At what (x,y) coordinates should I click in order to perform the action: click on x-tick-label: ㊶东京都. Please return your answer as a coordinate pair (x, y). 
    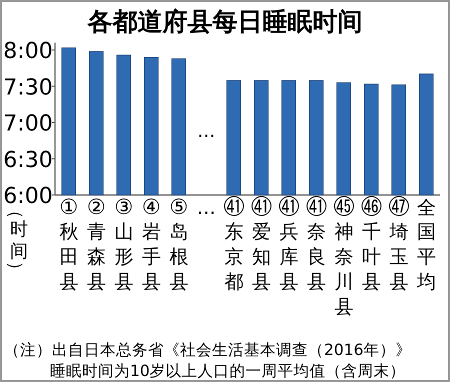
    Looking at the image, I should click on (233, 244).